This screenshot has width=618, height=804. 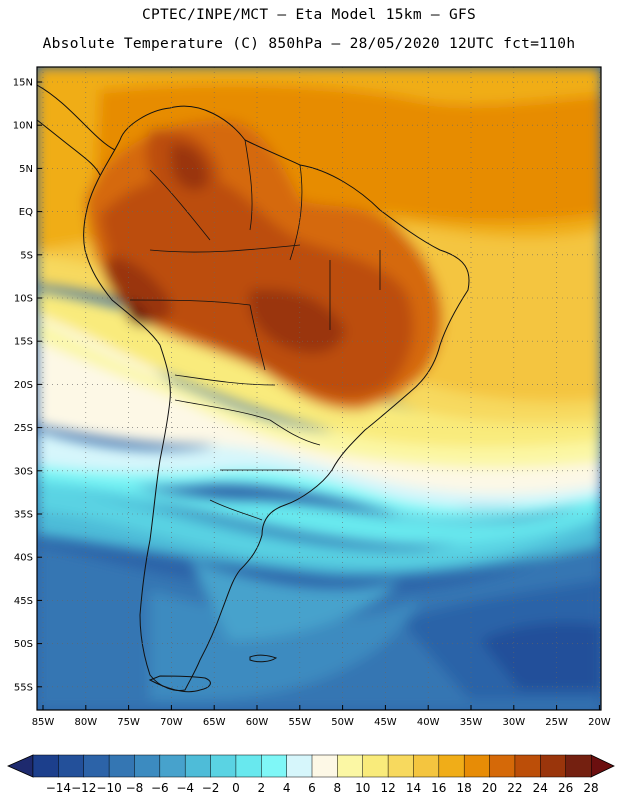 What do you see at coordinates (385, 722) in the screenshot?
I see `longitude-label: 45W` at bounding box center [385, 722].